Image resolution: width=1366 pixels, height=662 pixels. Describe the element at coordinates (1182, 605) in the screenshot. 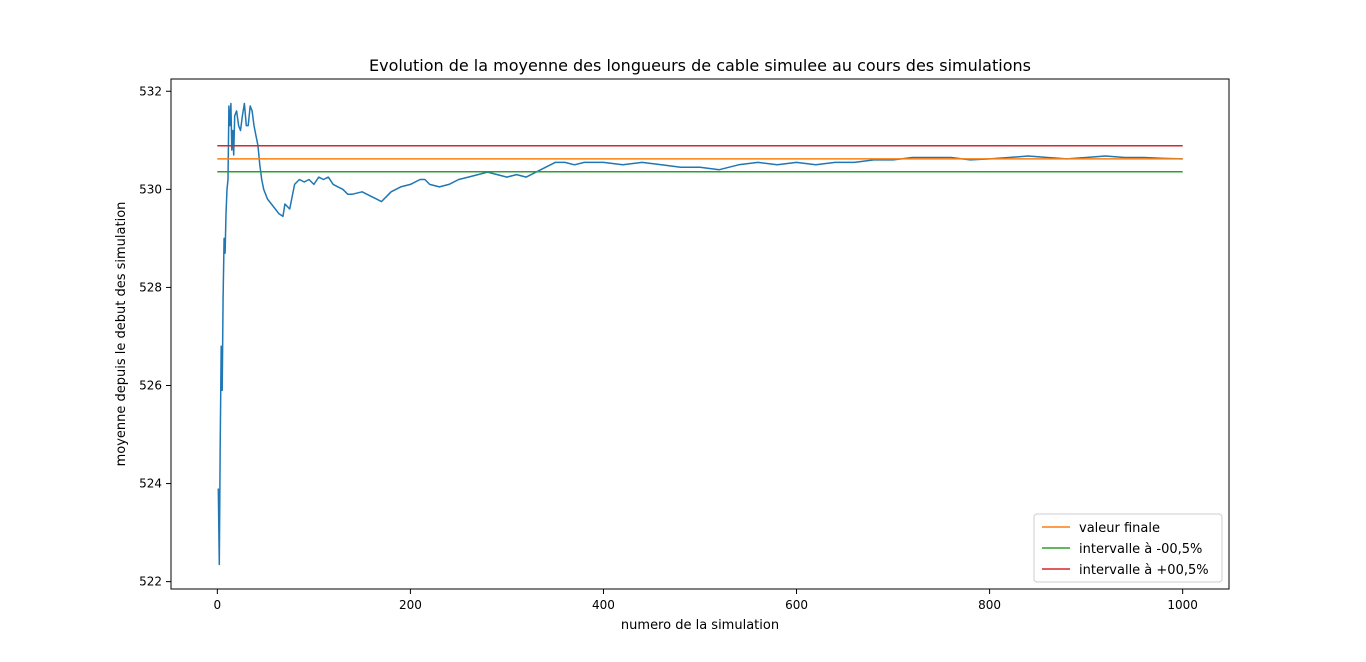

I see `x-tick-label: 1000` at that location.